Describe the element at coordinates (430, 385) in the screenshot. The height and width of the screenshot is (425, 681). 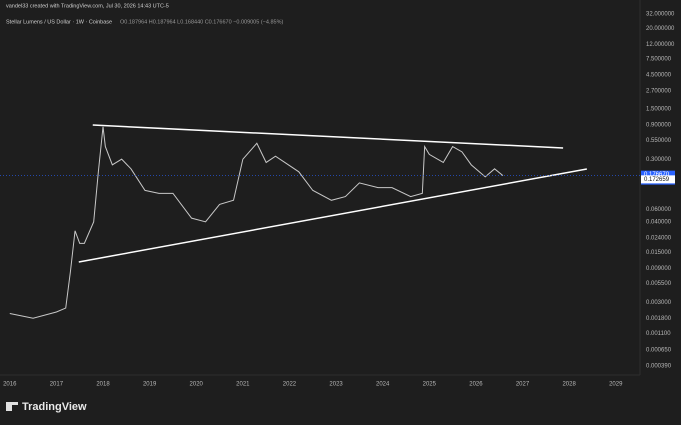
I see `x-tick-label: 2025` at that location.